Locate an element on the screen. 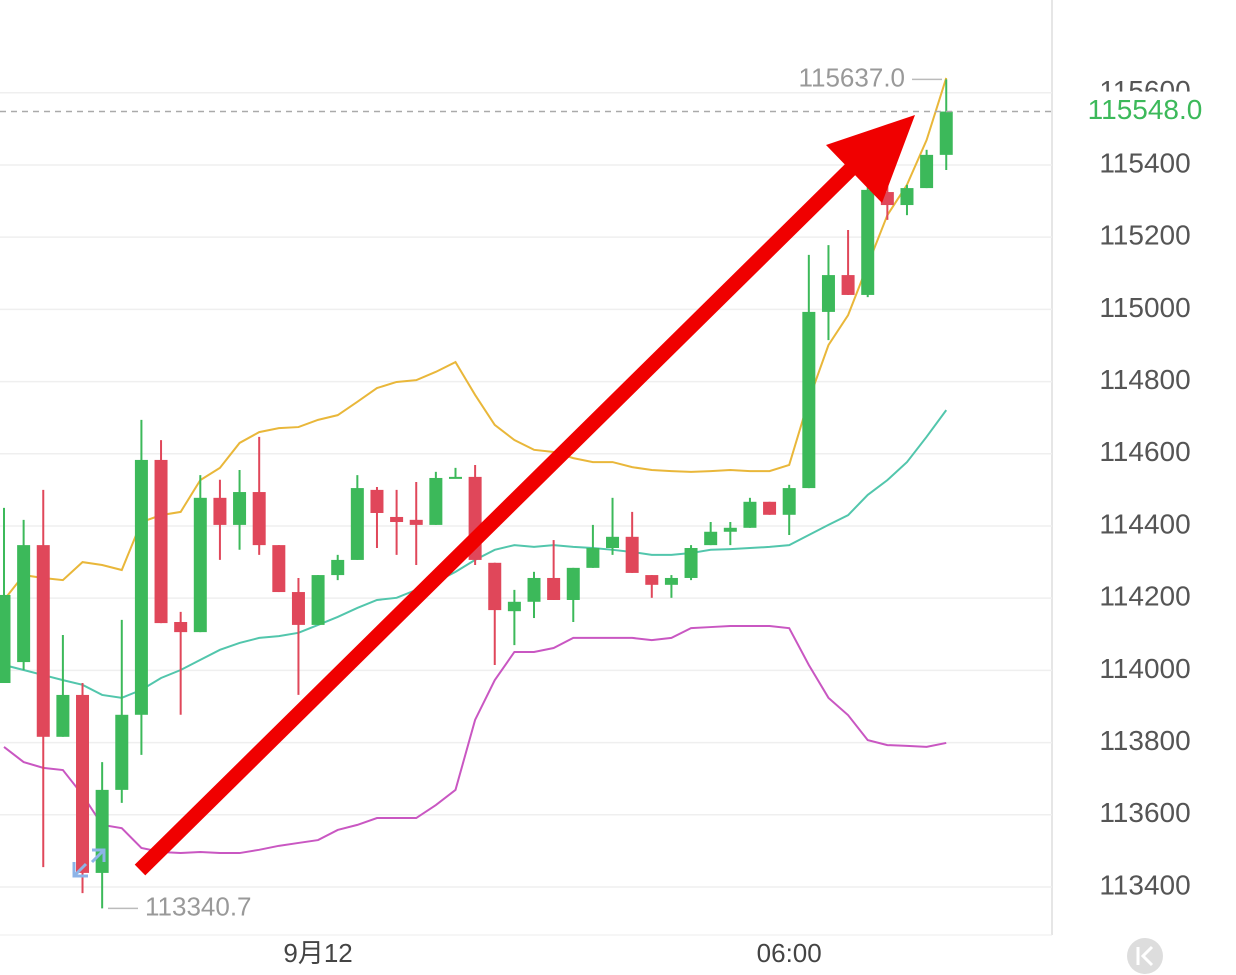 The width and height of the screenshot is (1236, 975). y-tick-label: 113400 is located at coordinates (1144, 884).